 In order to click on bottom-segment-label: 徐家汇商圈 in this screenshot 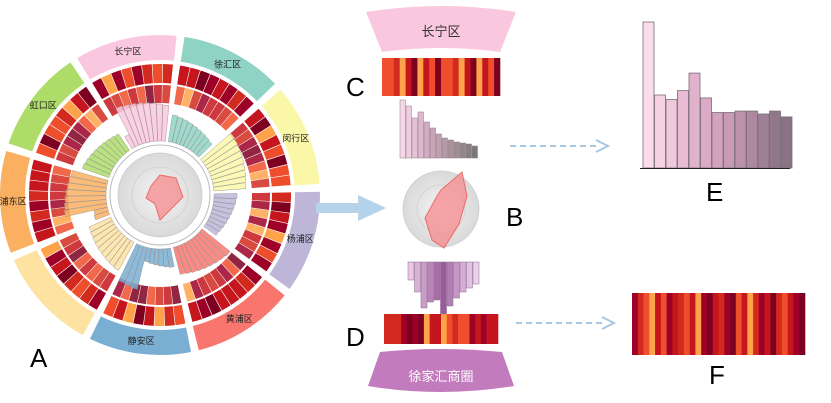, I will do `click(440, 377)`.